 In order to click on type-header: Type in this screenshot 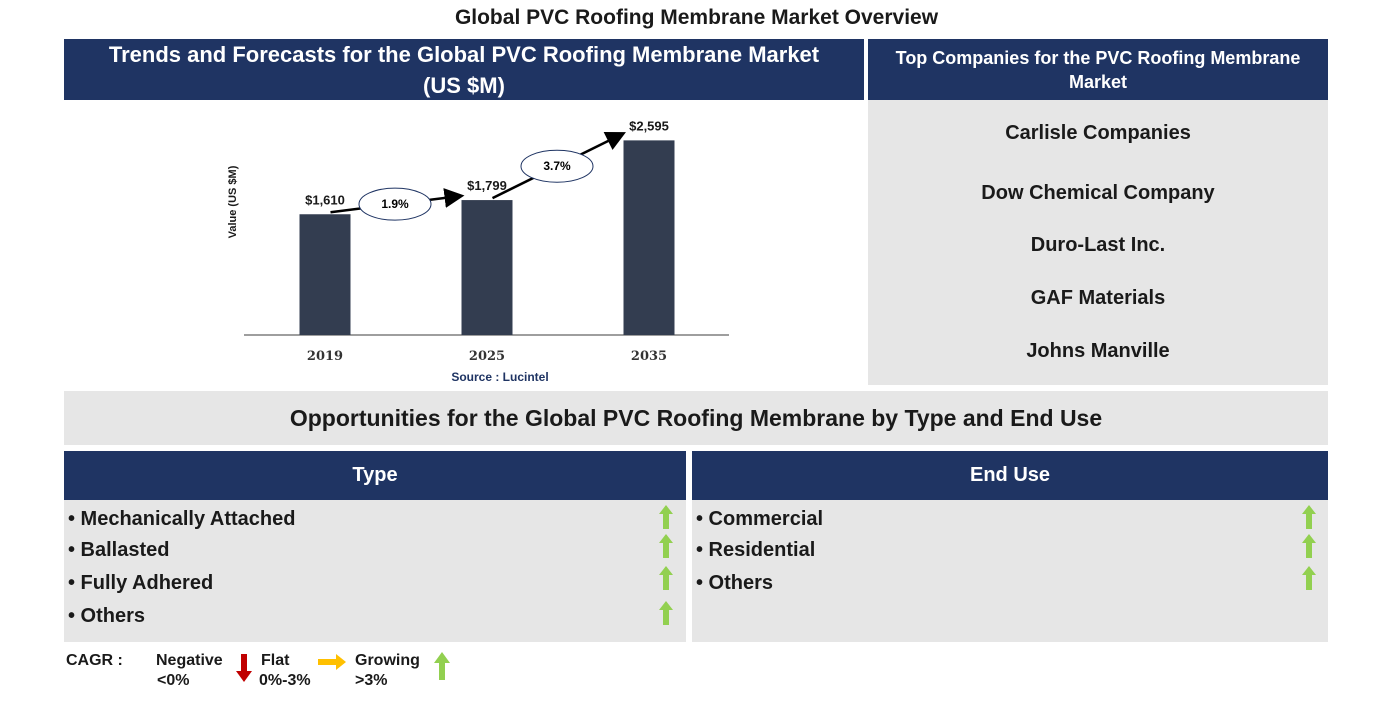, I will do `click(375, 475)`.